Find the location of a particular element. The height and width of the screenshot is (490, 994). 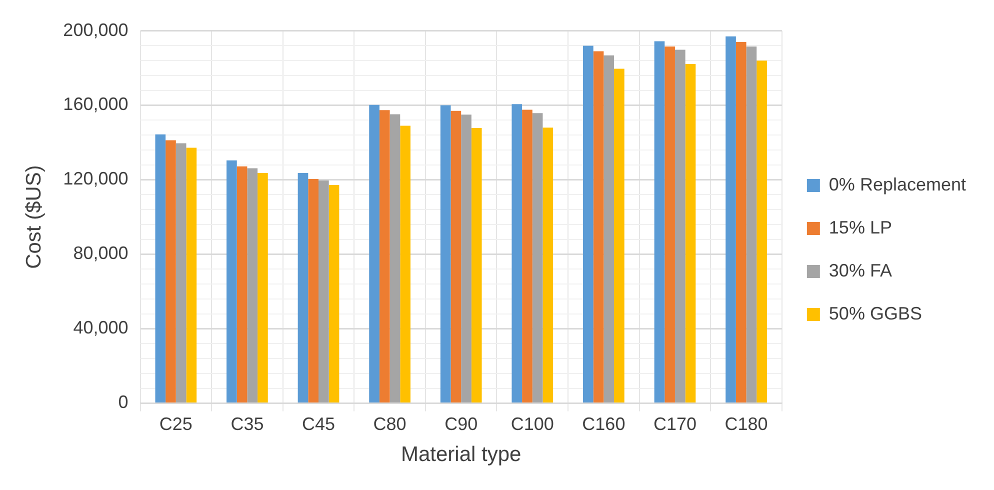

x-tick-label: C45 is located at coordinates (319, 424).